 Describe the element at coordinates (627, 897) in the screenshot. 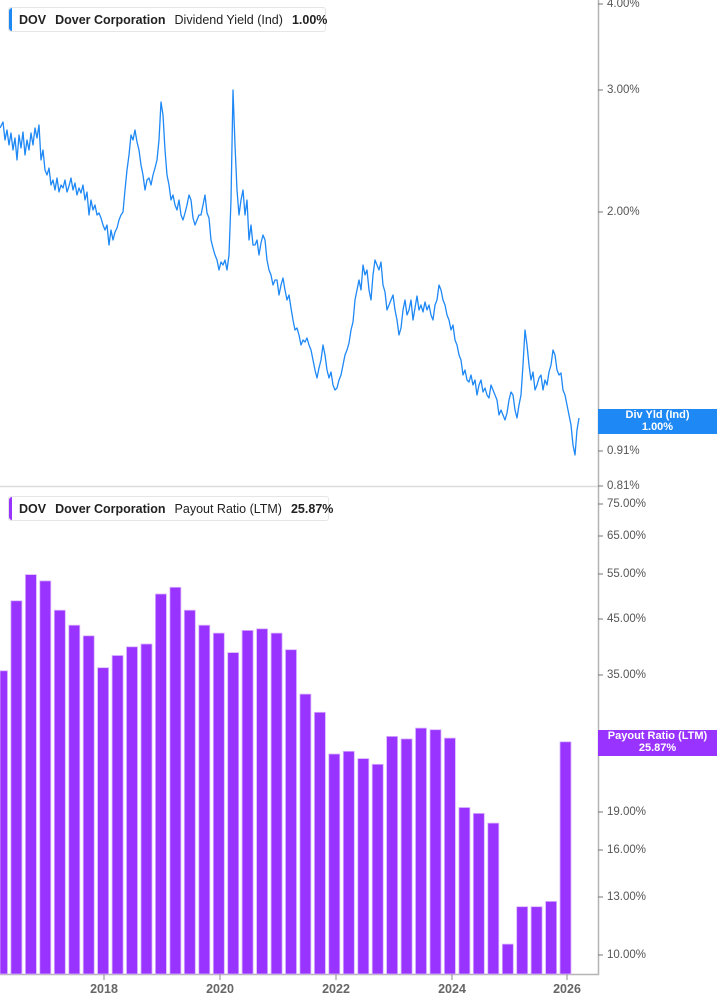

I see `bottom-y-tick: 13.00%` at that location.